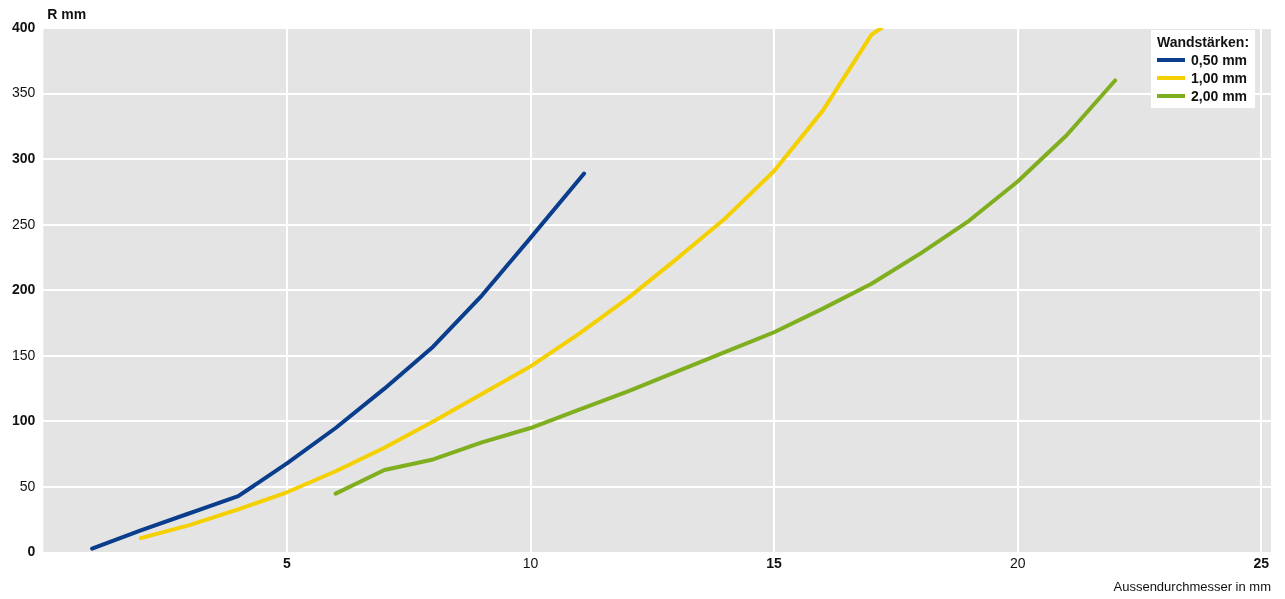 This screenshot has width=1285, height=599. Describe the element at coordinates (24, 354) in the screenshot. I see `y-tick-label: 150` at that location.